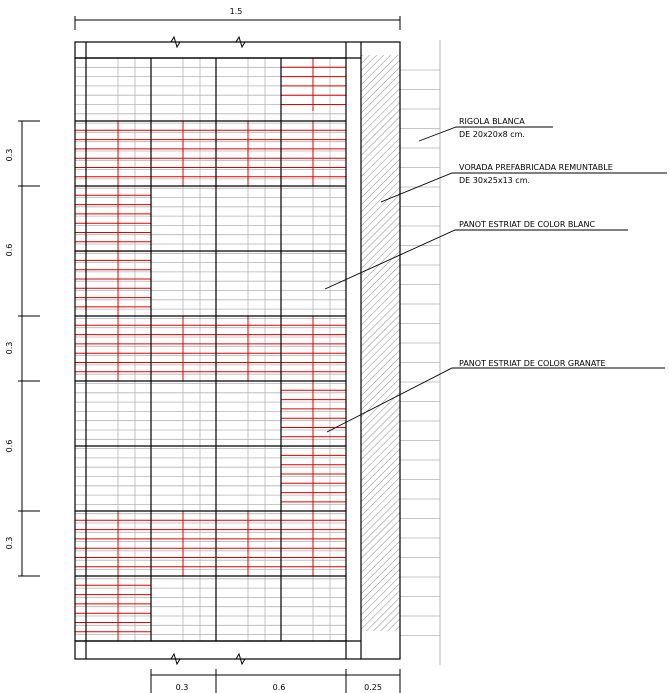 The height and width of the screenshot is (693, 670). I want to click on gutter-tiles, so click(420, 352).